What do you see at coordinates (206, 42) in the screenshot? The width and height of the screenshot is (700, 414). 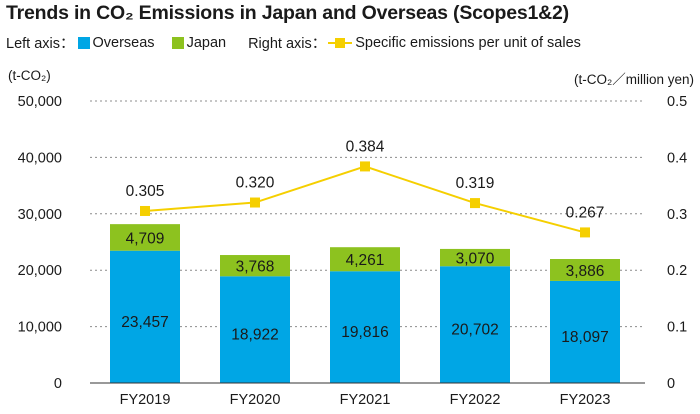 I see `legend-japan-label: Japan` at bounding box center [206, 42].